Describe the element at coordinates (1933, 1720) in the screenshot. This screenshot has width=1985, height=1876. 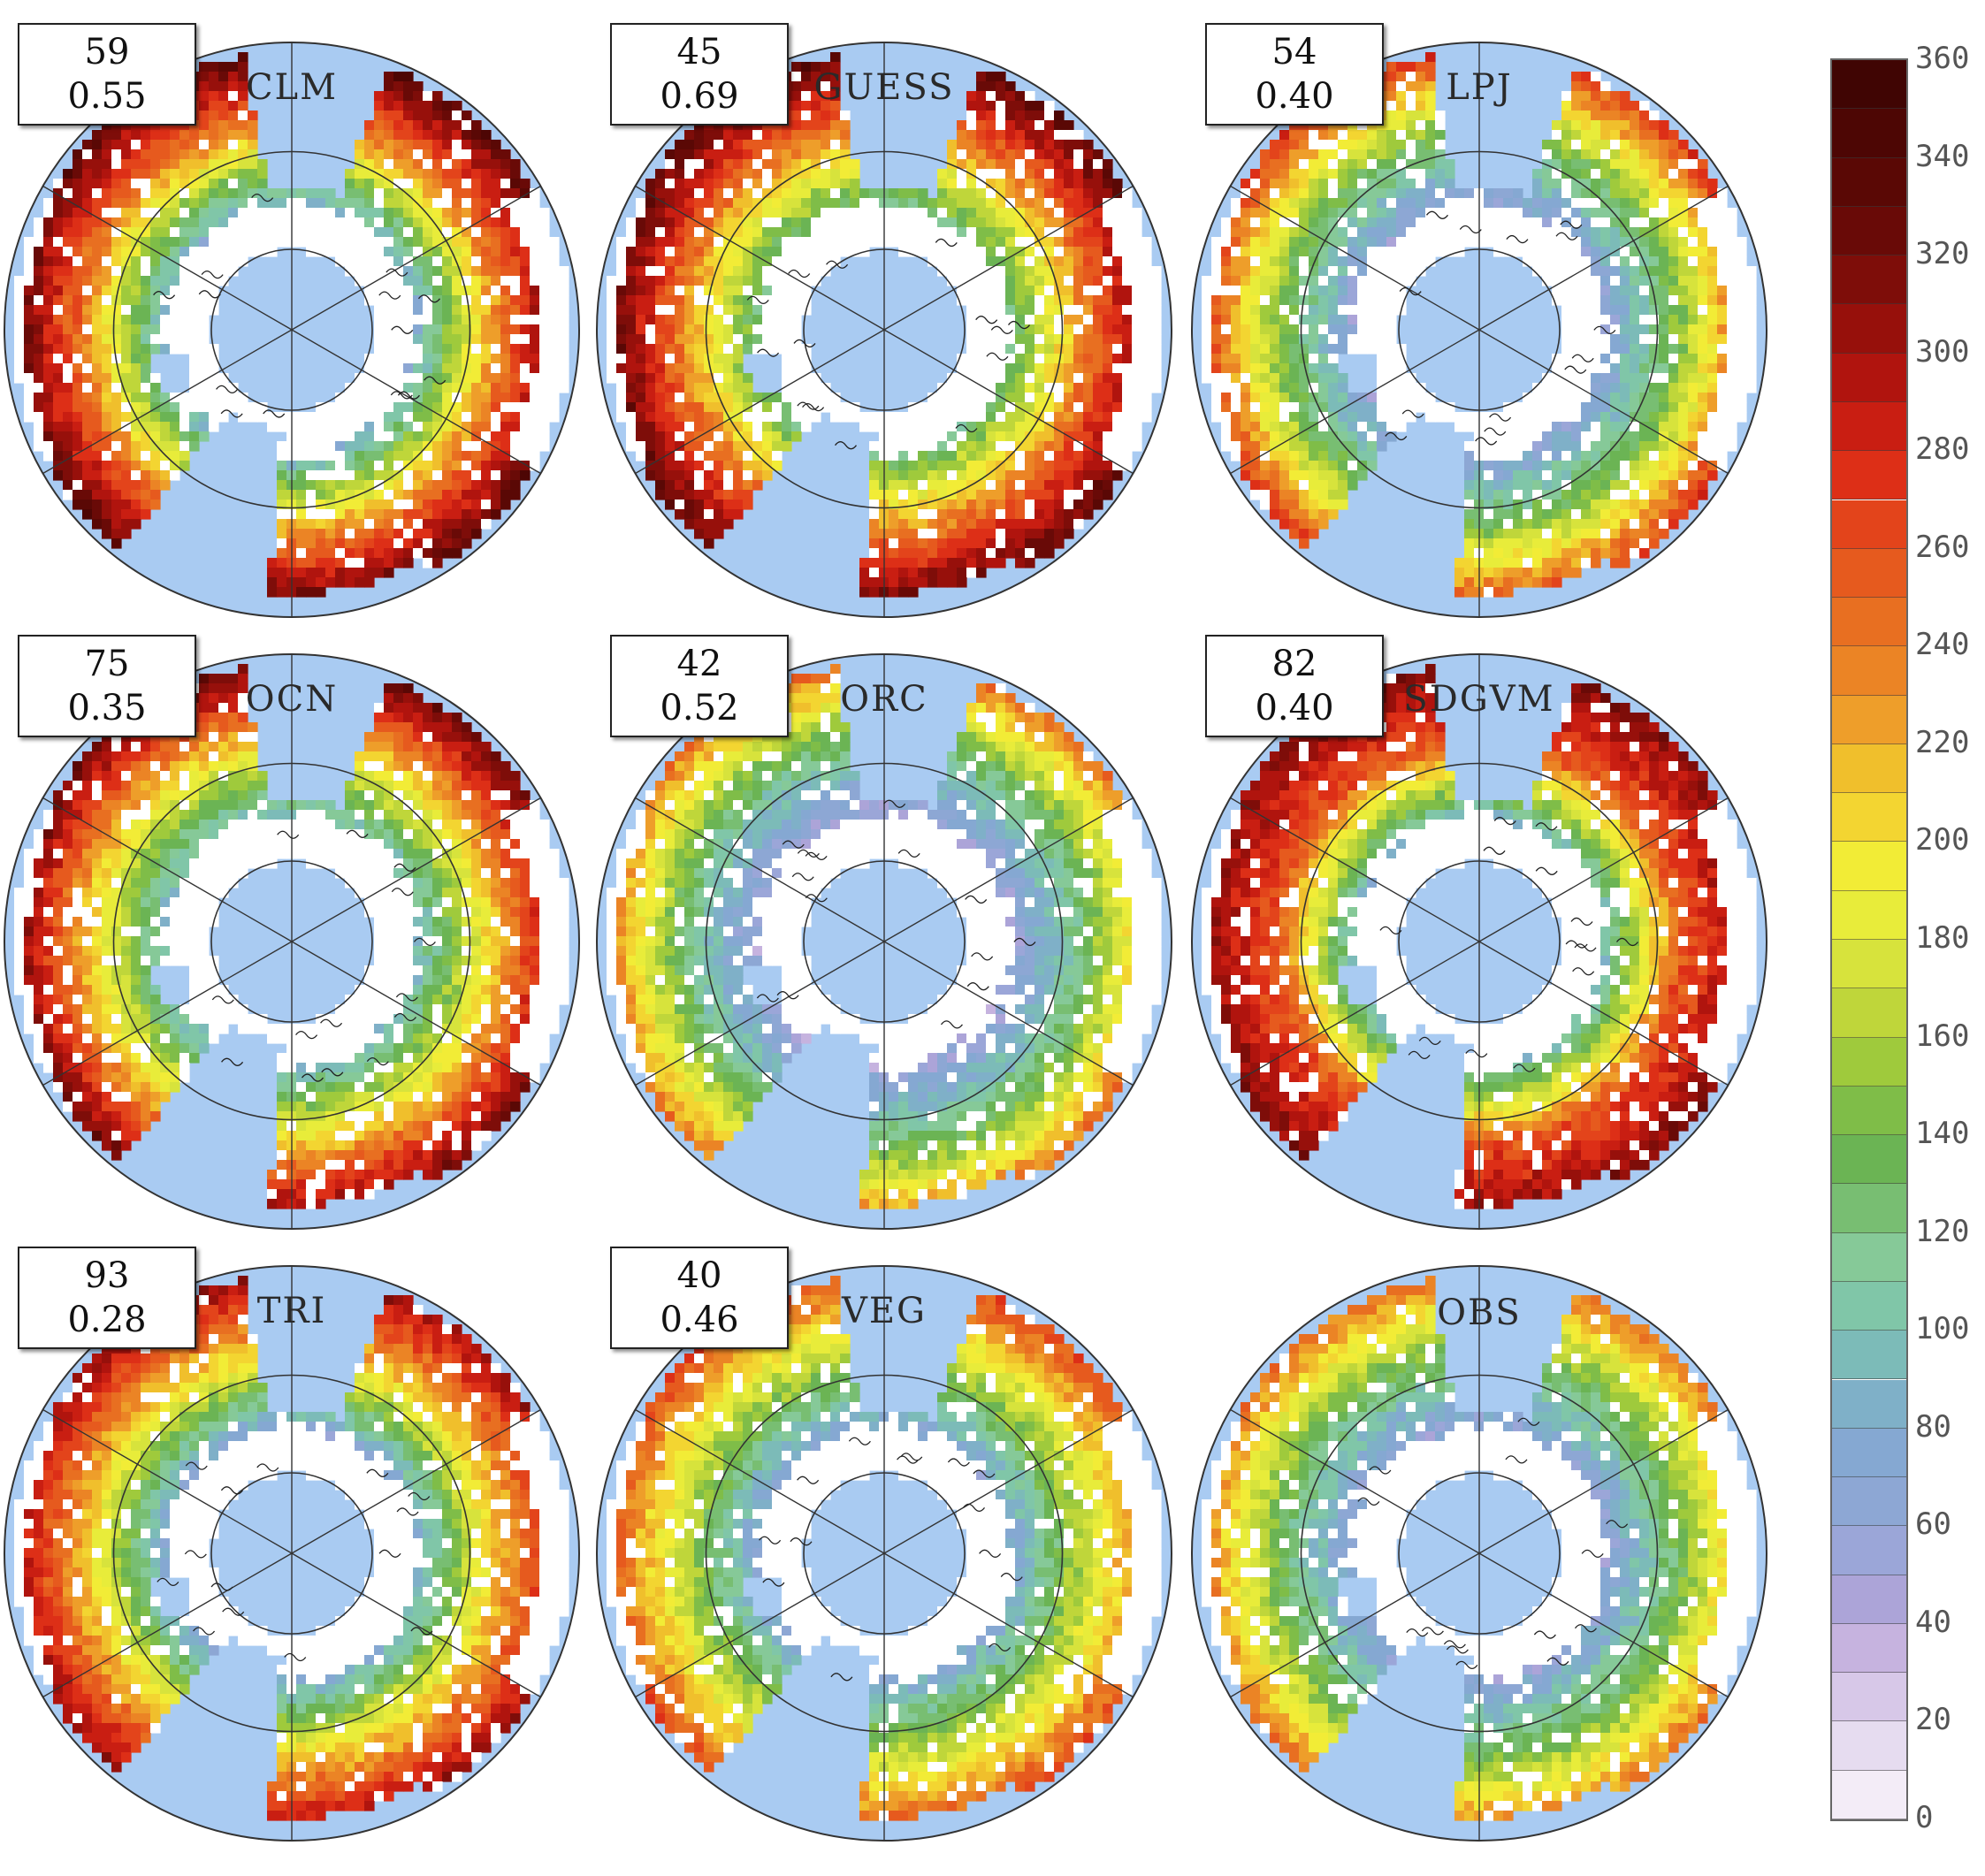
I see `colorbar-tick-label: 20` at that location.